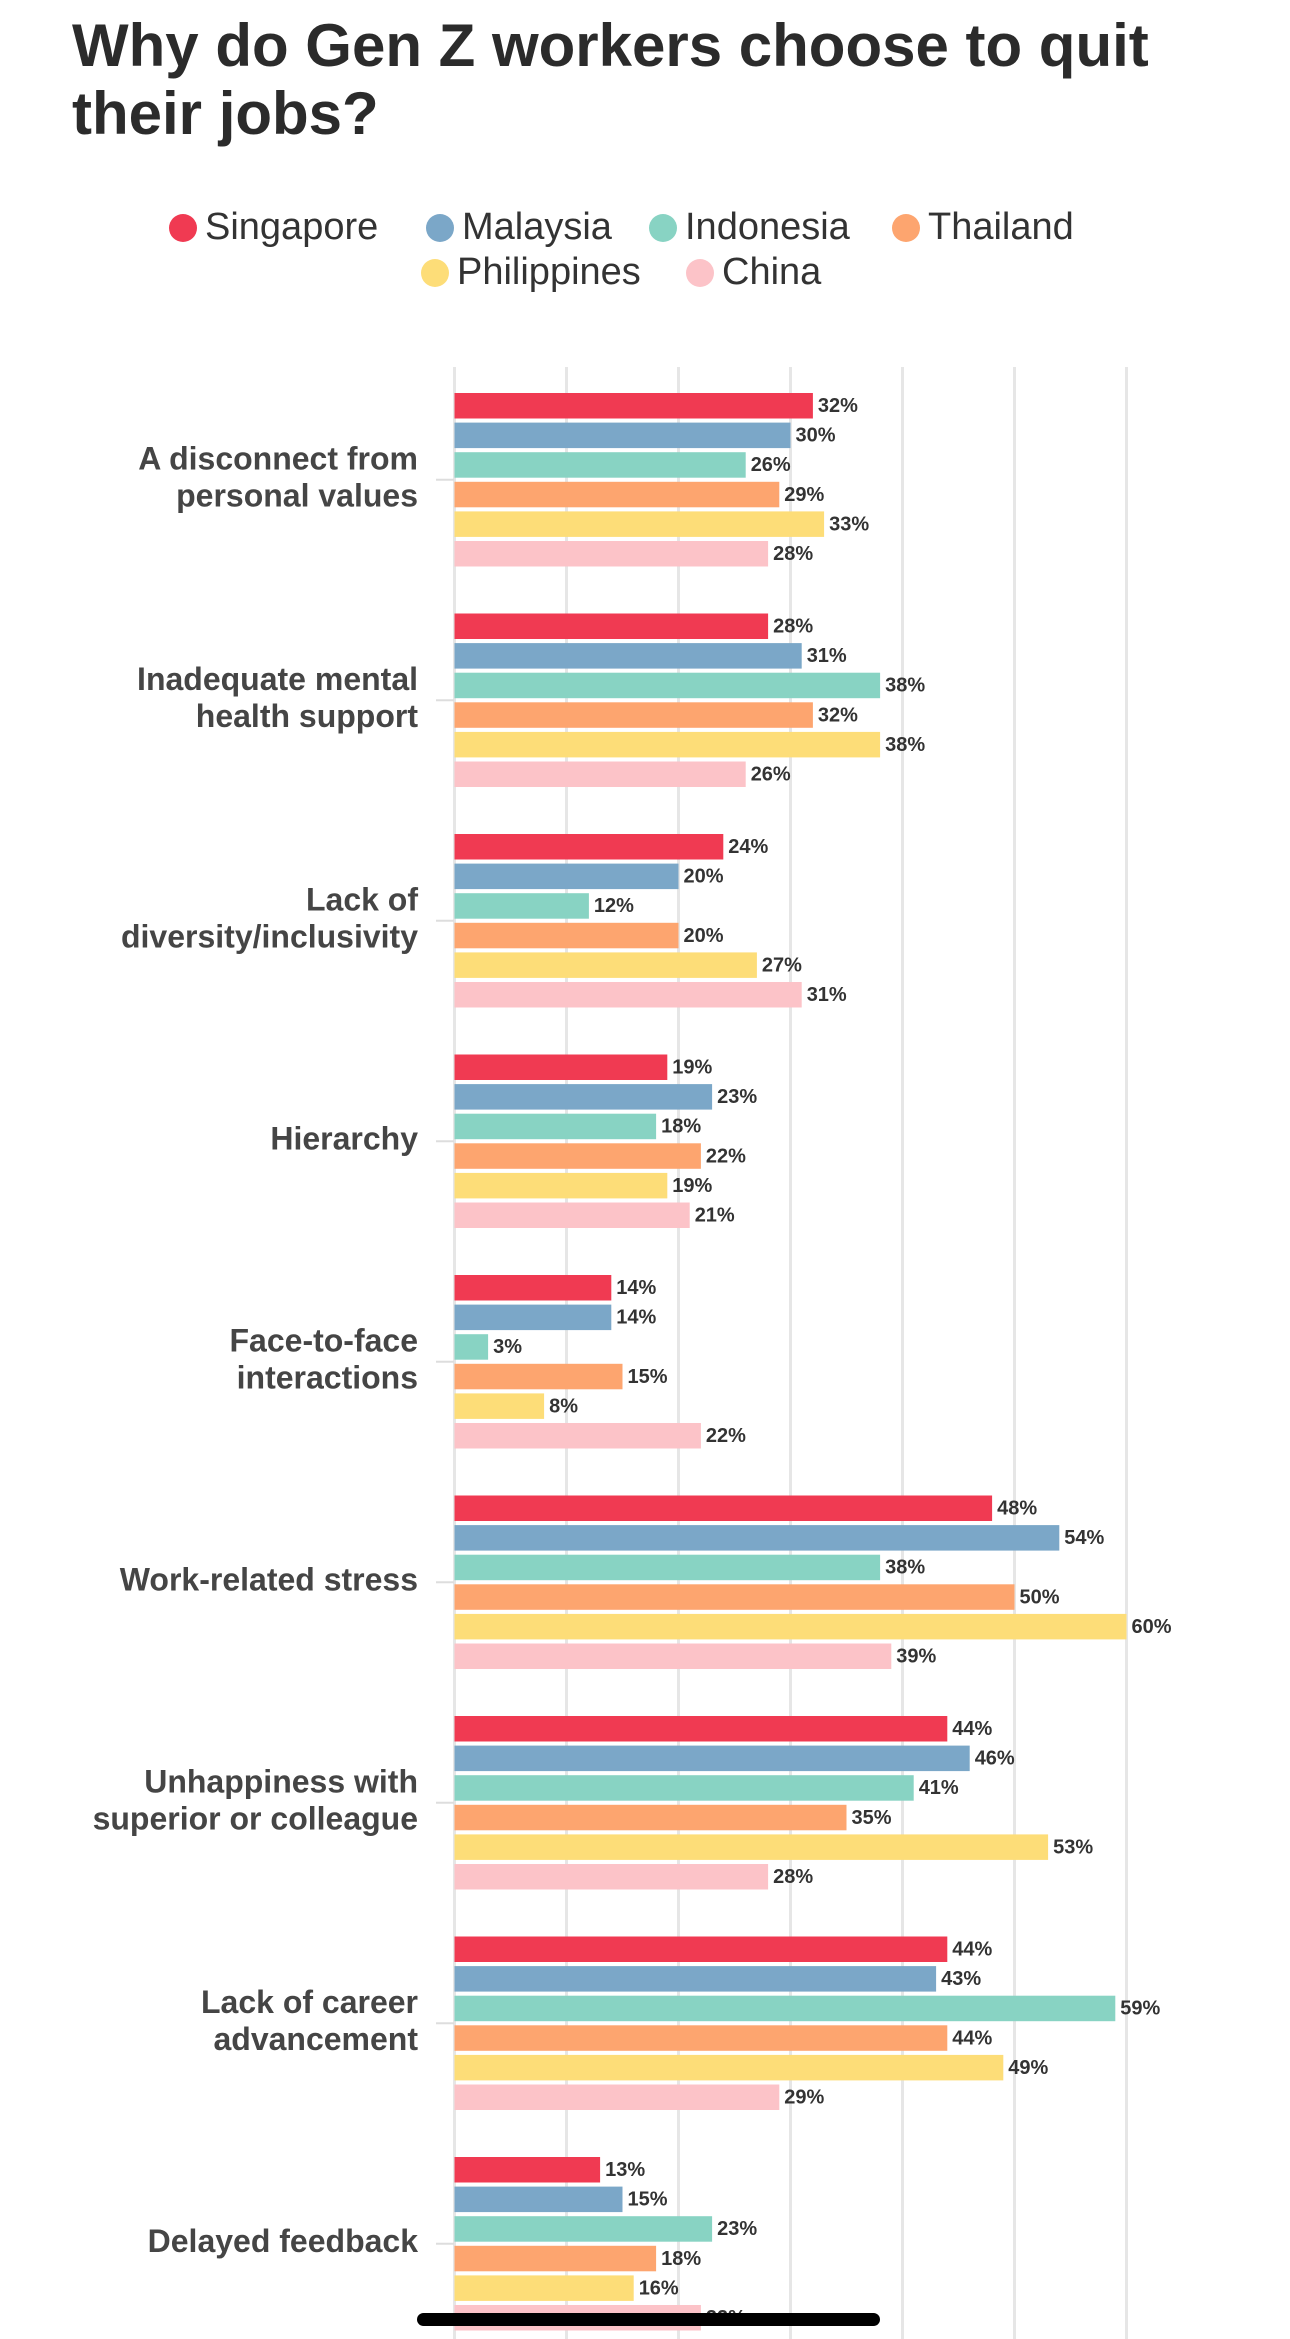 This screenshot has height=2339, width=1290. Describe the element at coordinates (625, 2170) in the screenshot. I see `value-label: 13%` at that location.